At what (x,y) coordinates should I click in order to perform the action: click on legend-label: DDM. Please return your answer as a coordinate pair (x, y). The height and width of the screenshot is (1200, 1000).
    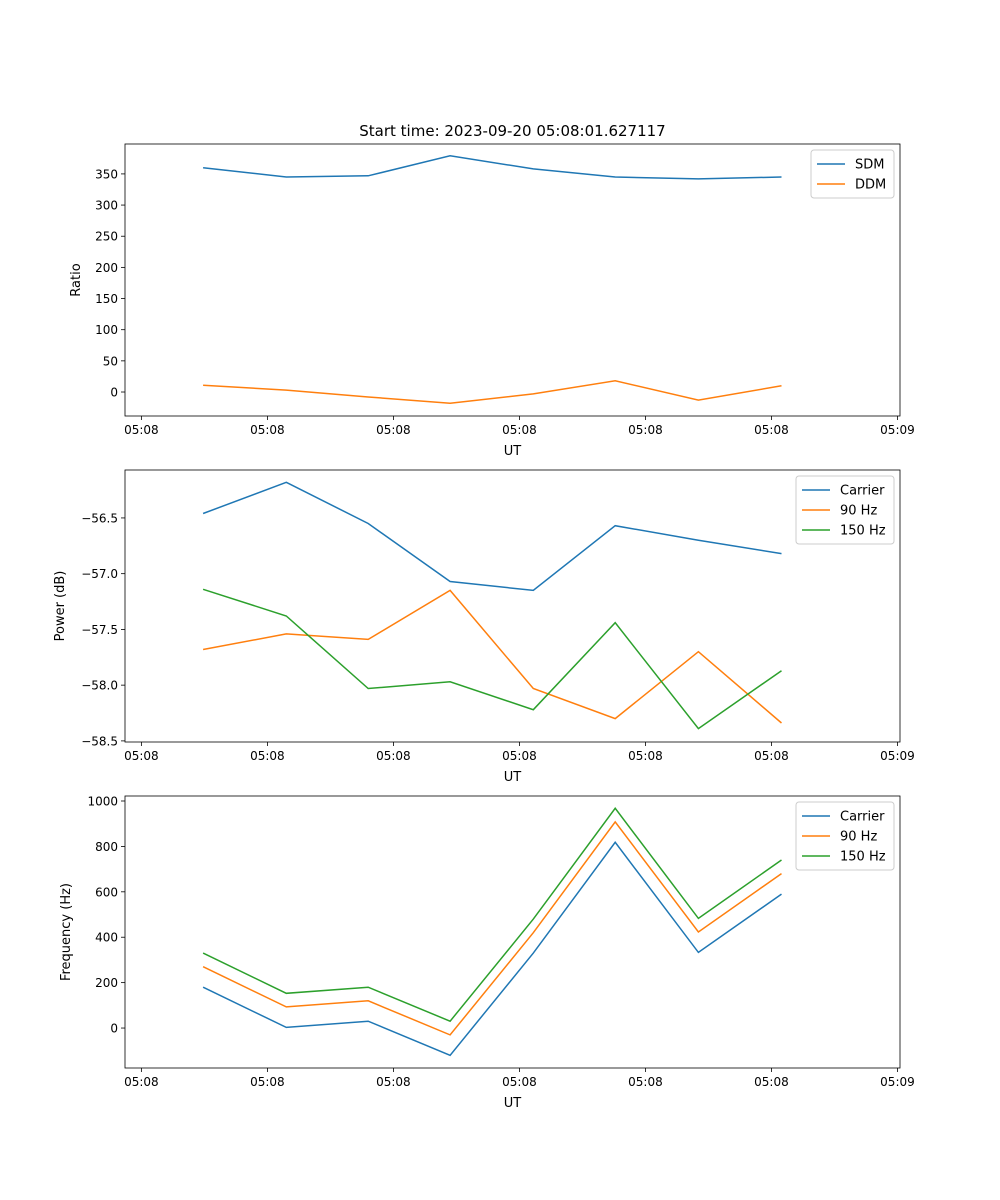
    Looking at the image, I should click on (870, 185).